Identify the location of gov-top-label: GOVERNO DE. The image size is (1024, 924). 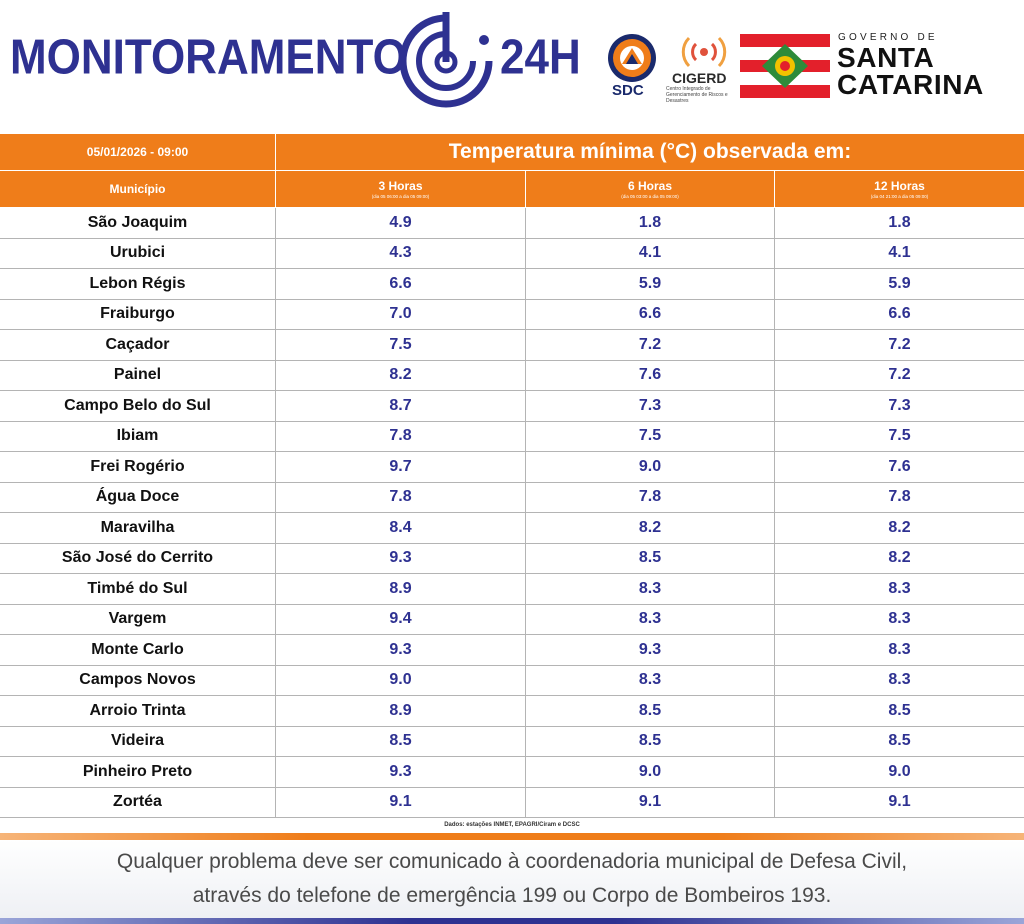
(888, 37).